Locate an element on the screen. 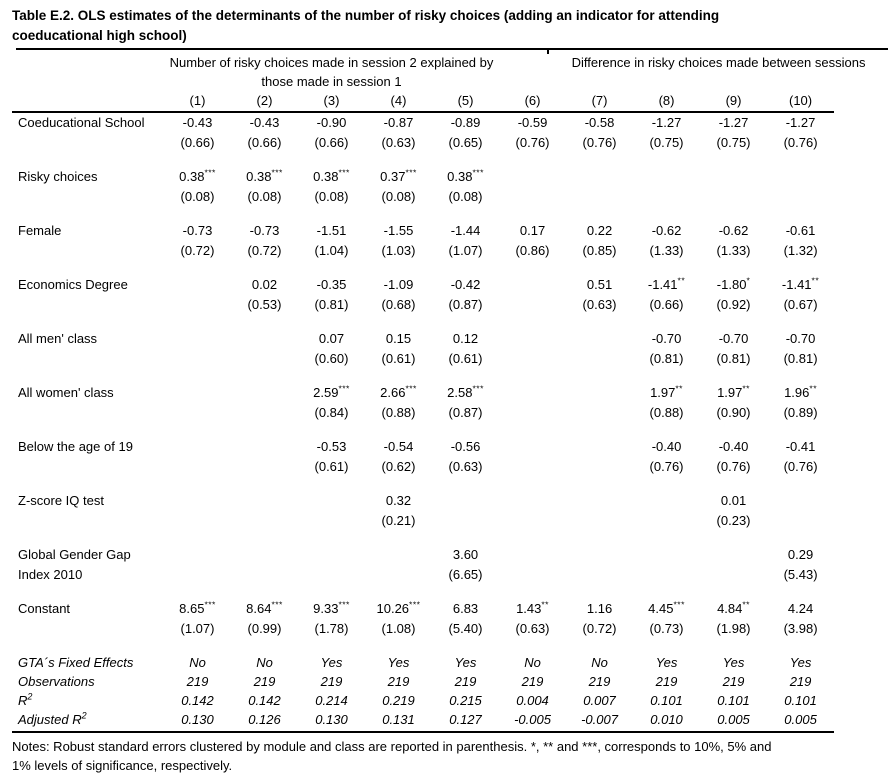  coef-value: 0.12 is located at coordinates (465, 339).